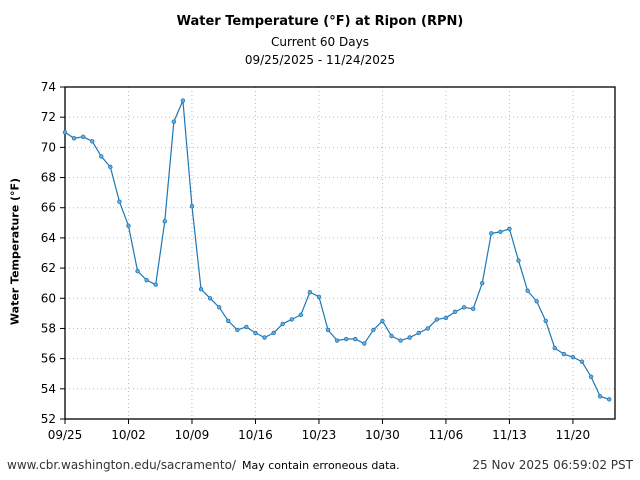 The image size is (640, 480). Describe the element at coordinates (48, 147) in the screenshot. I see `y-tick-label: 70` at that location.